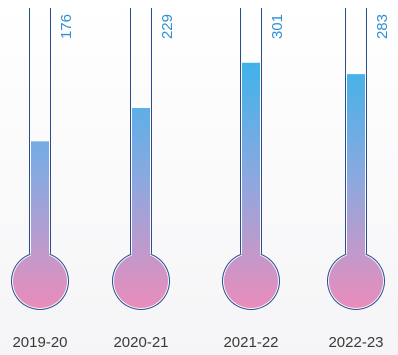 This screenshot has width=398, height=355. I want to click on category-label-2019-20: 2019-20, so click(39, 342).